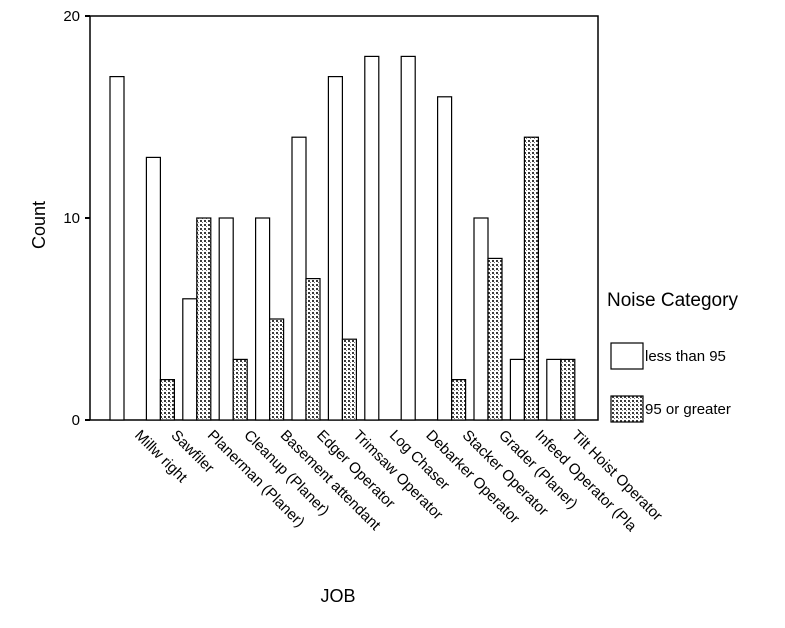  What do you see at coordinates (688, 409) in the screenshot?
I see `legend-label: 95 or greater` at bounding box center [688, 409].